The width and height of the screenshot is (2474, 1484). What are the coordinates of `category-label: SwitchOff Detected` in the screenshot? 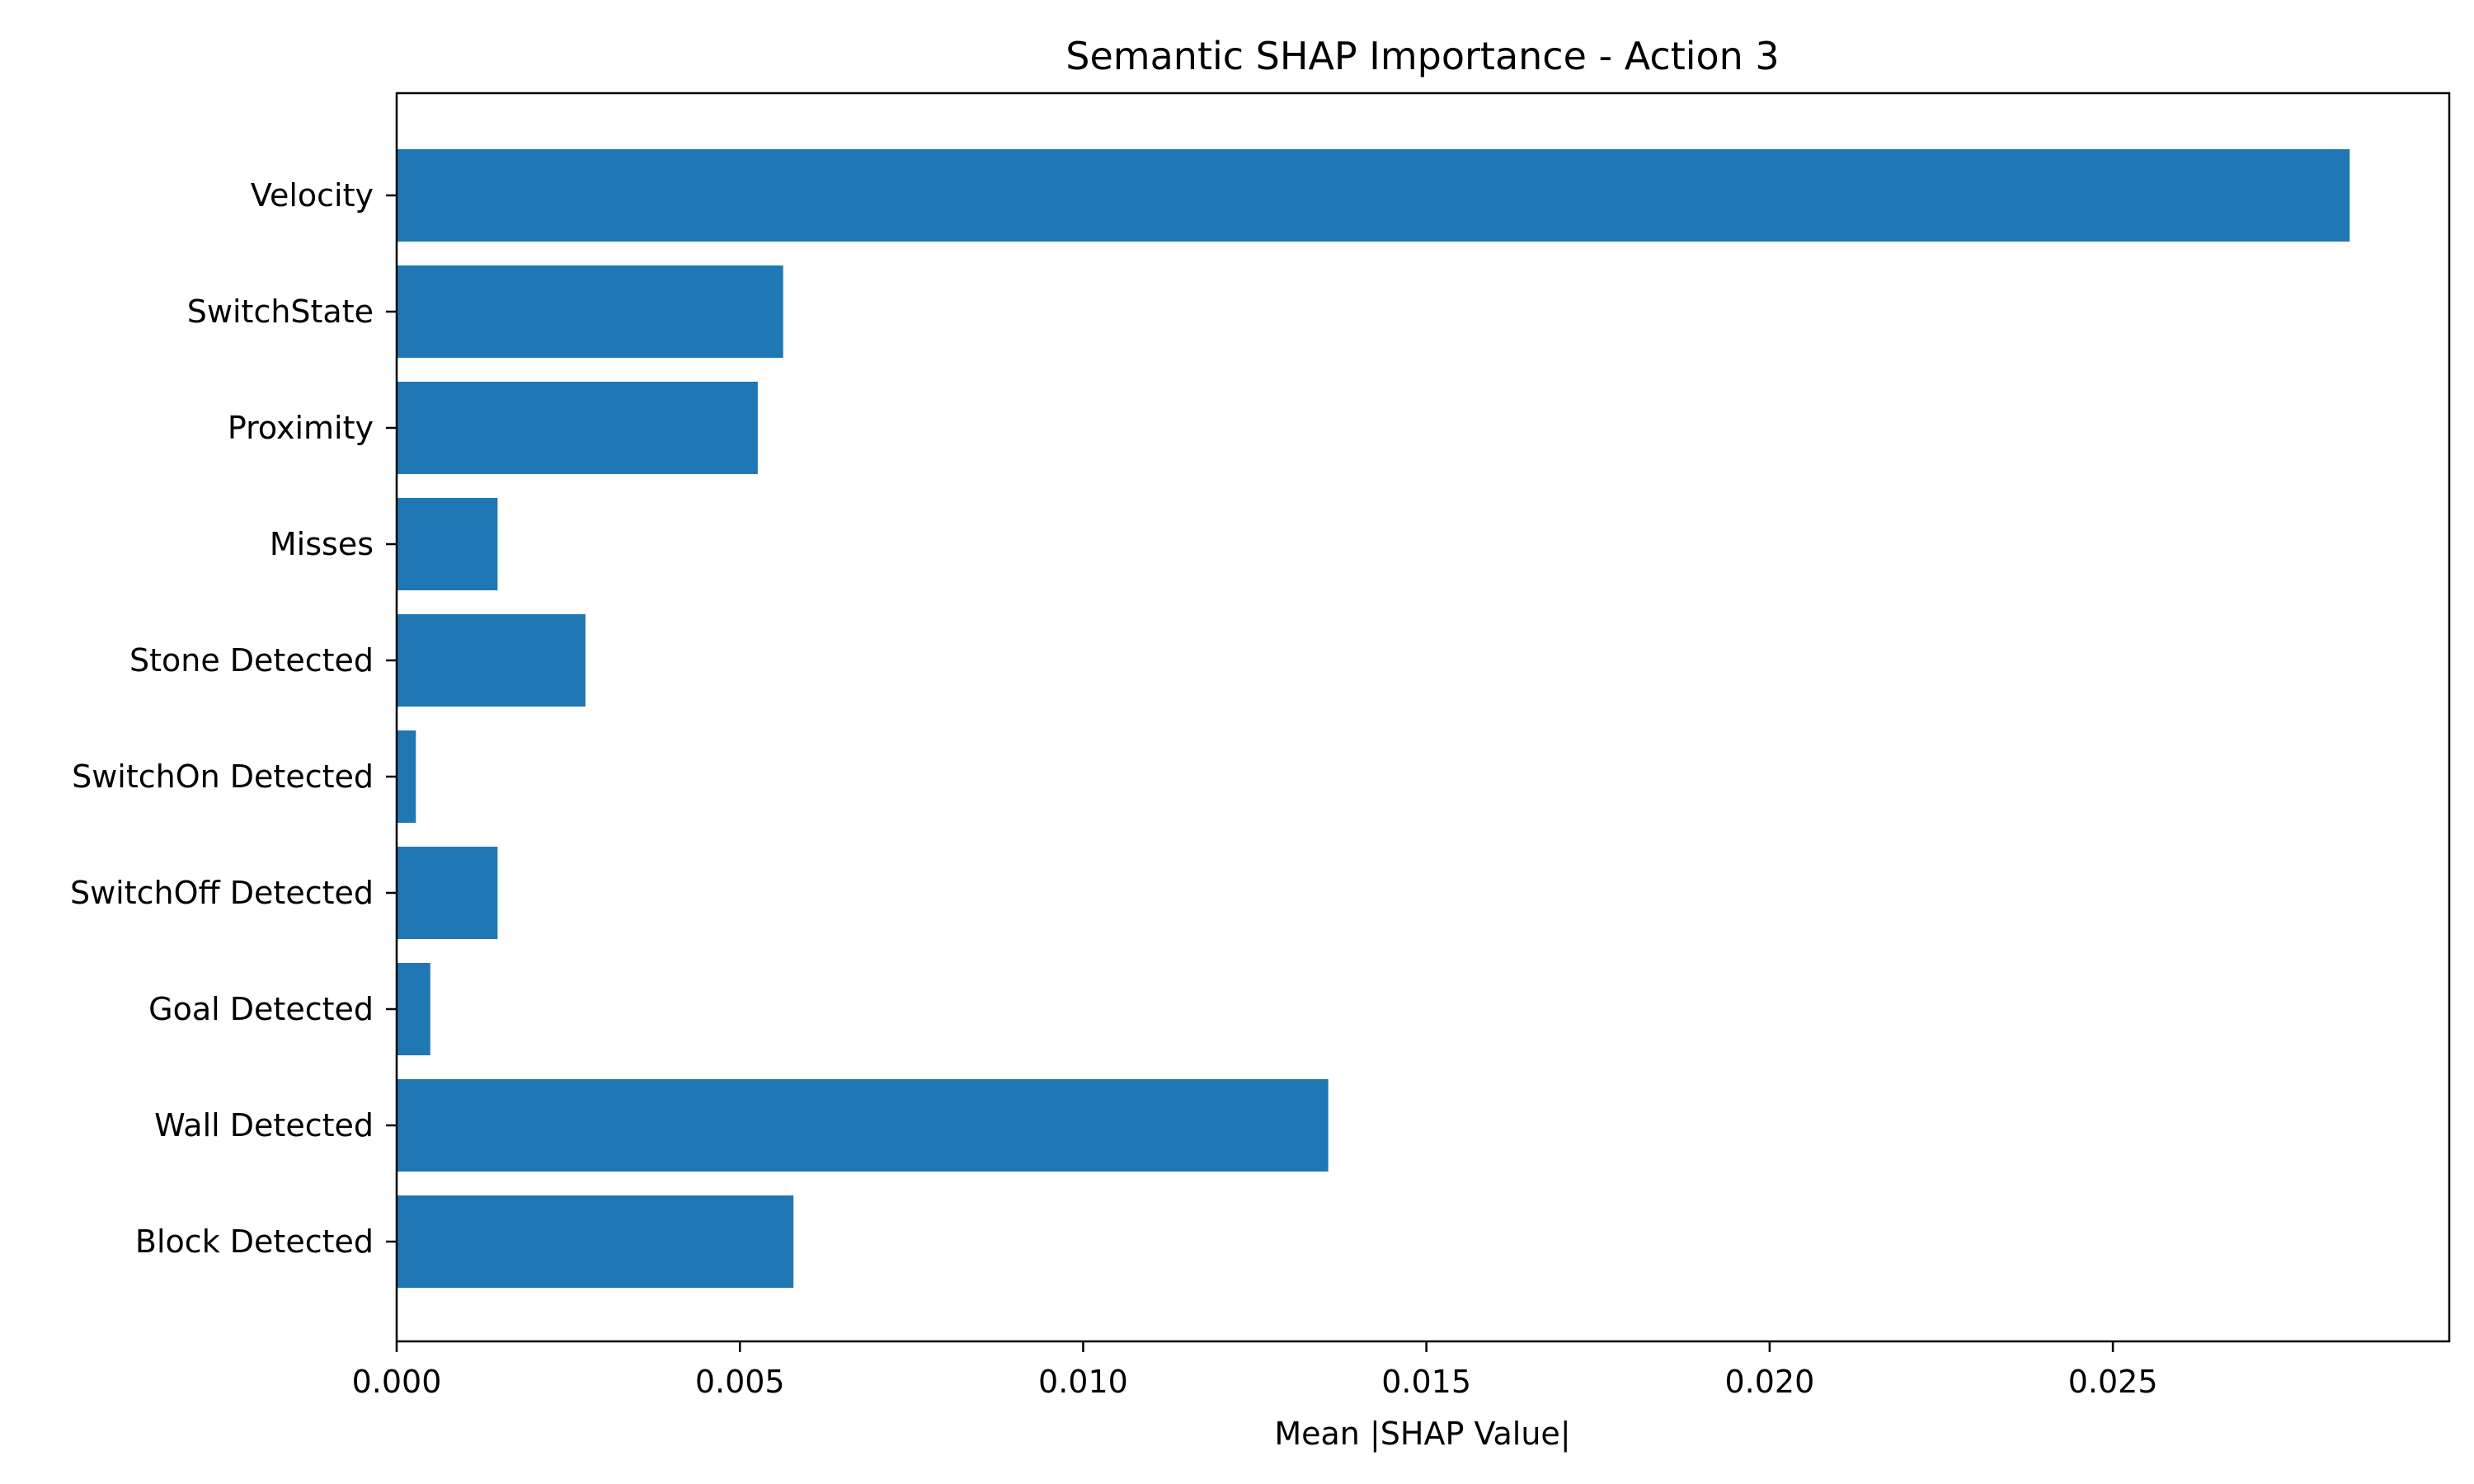 It's located at (222, 893).